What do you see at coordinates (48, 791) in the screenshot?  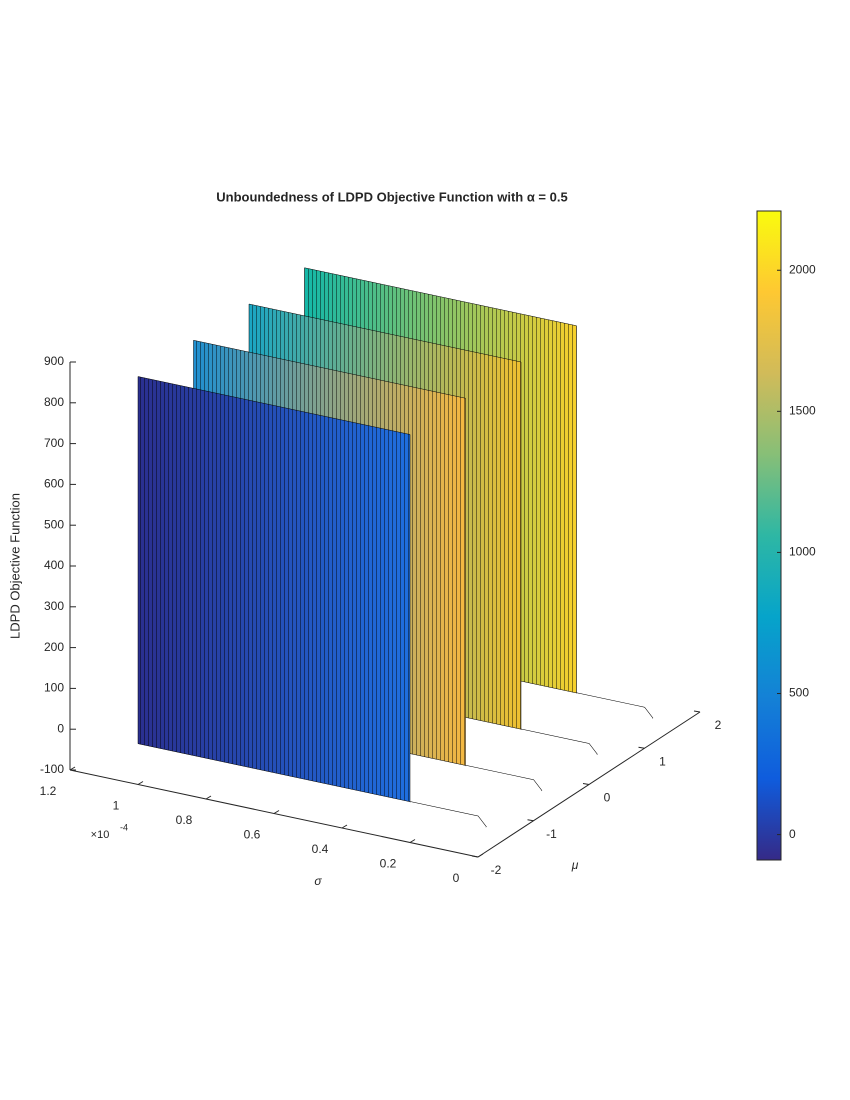 I see `x-tick-label: 1.2` at bounding box center [48, 791].